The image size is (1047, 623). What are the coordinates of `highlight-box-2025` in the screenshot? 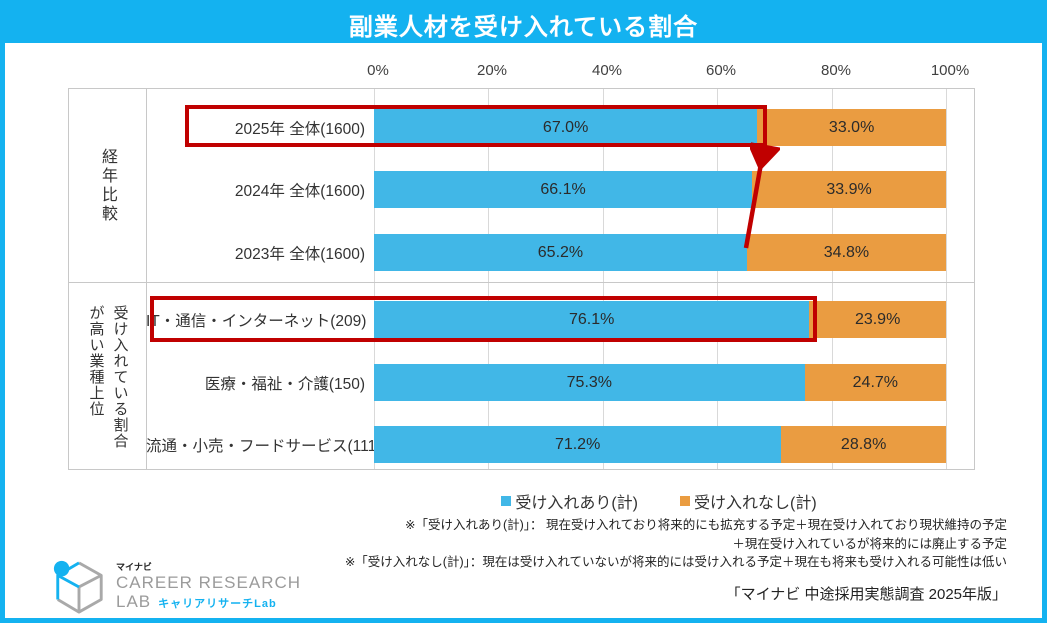 It's located at (476, 126).